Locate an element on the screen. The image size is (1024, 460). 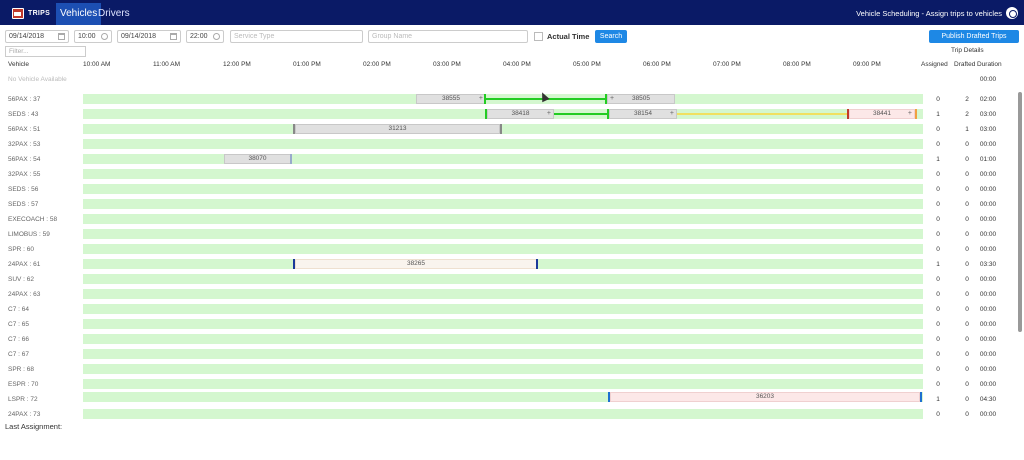
user-icon is located at coordinates (1012, 13).